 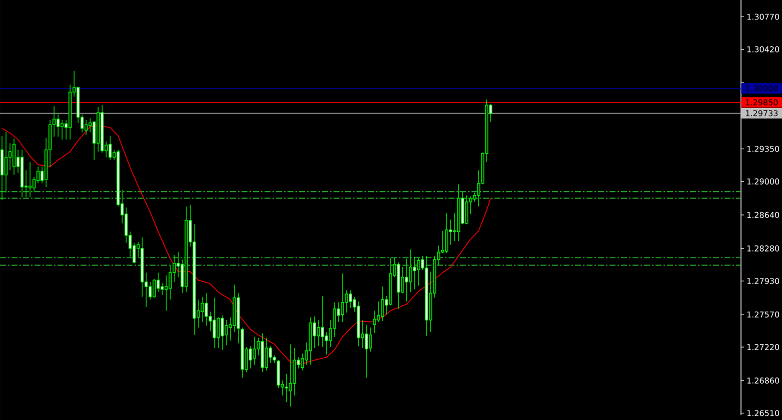 I want to click on y-tick-label: 1.30420, so click(x=763, y=49).